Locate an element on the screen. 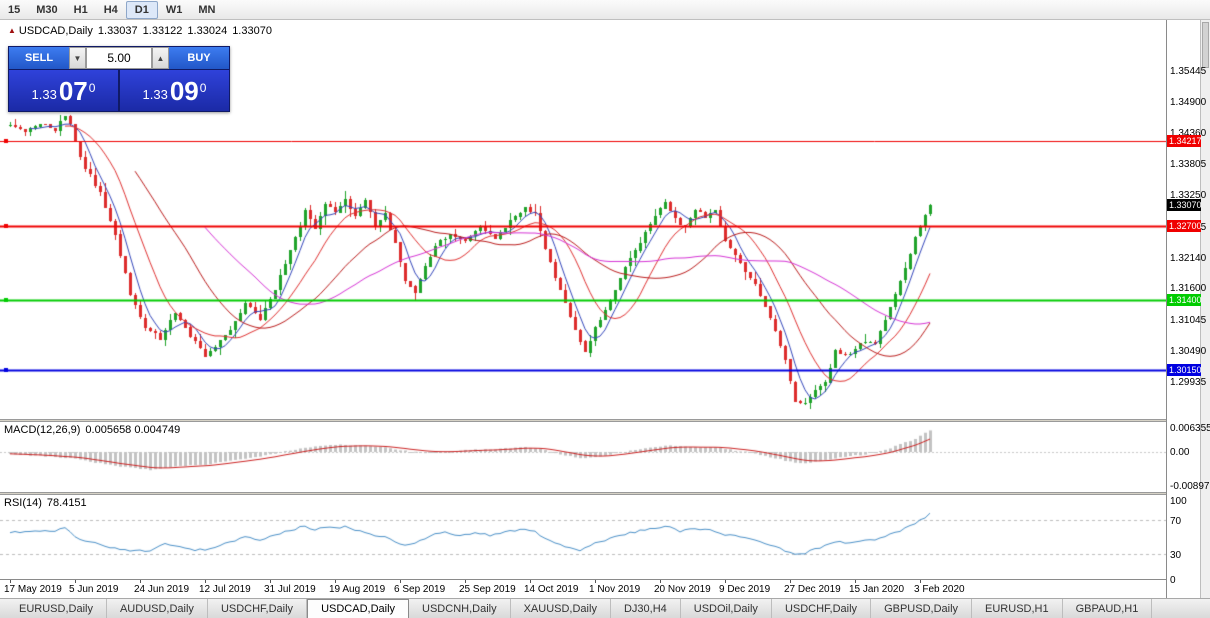 This screenshot has width=1210, height=618. tab-dj30-h4: DJ30,H4 is located at coordinates (646, 608).